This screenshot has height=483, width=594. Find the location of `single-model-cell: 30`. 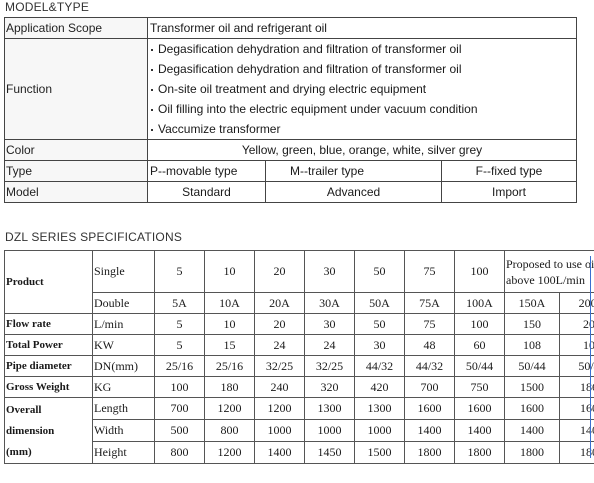

single-model-cell: 30 is located at coordinates (329, 271).